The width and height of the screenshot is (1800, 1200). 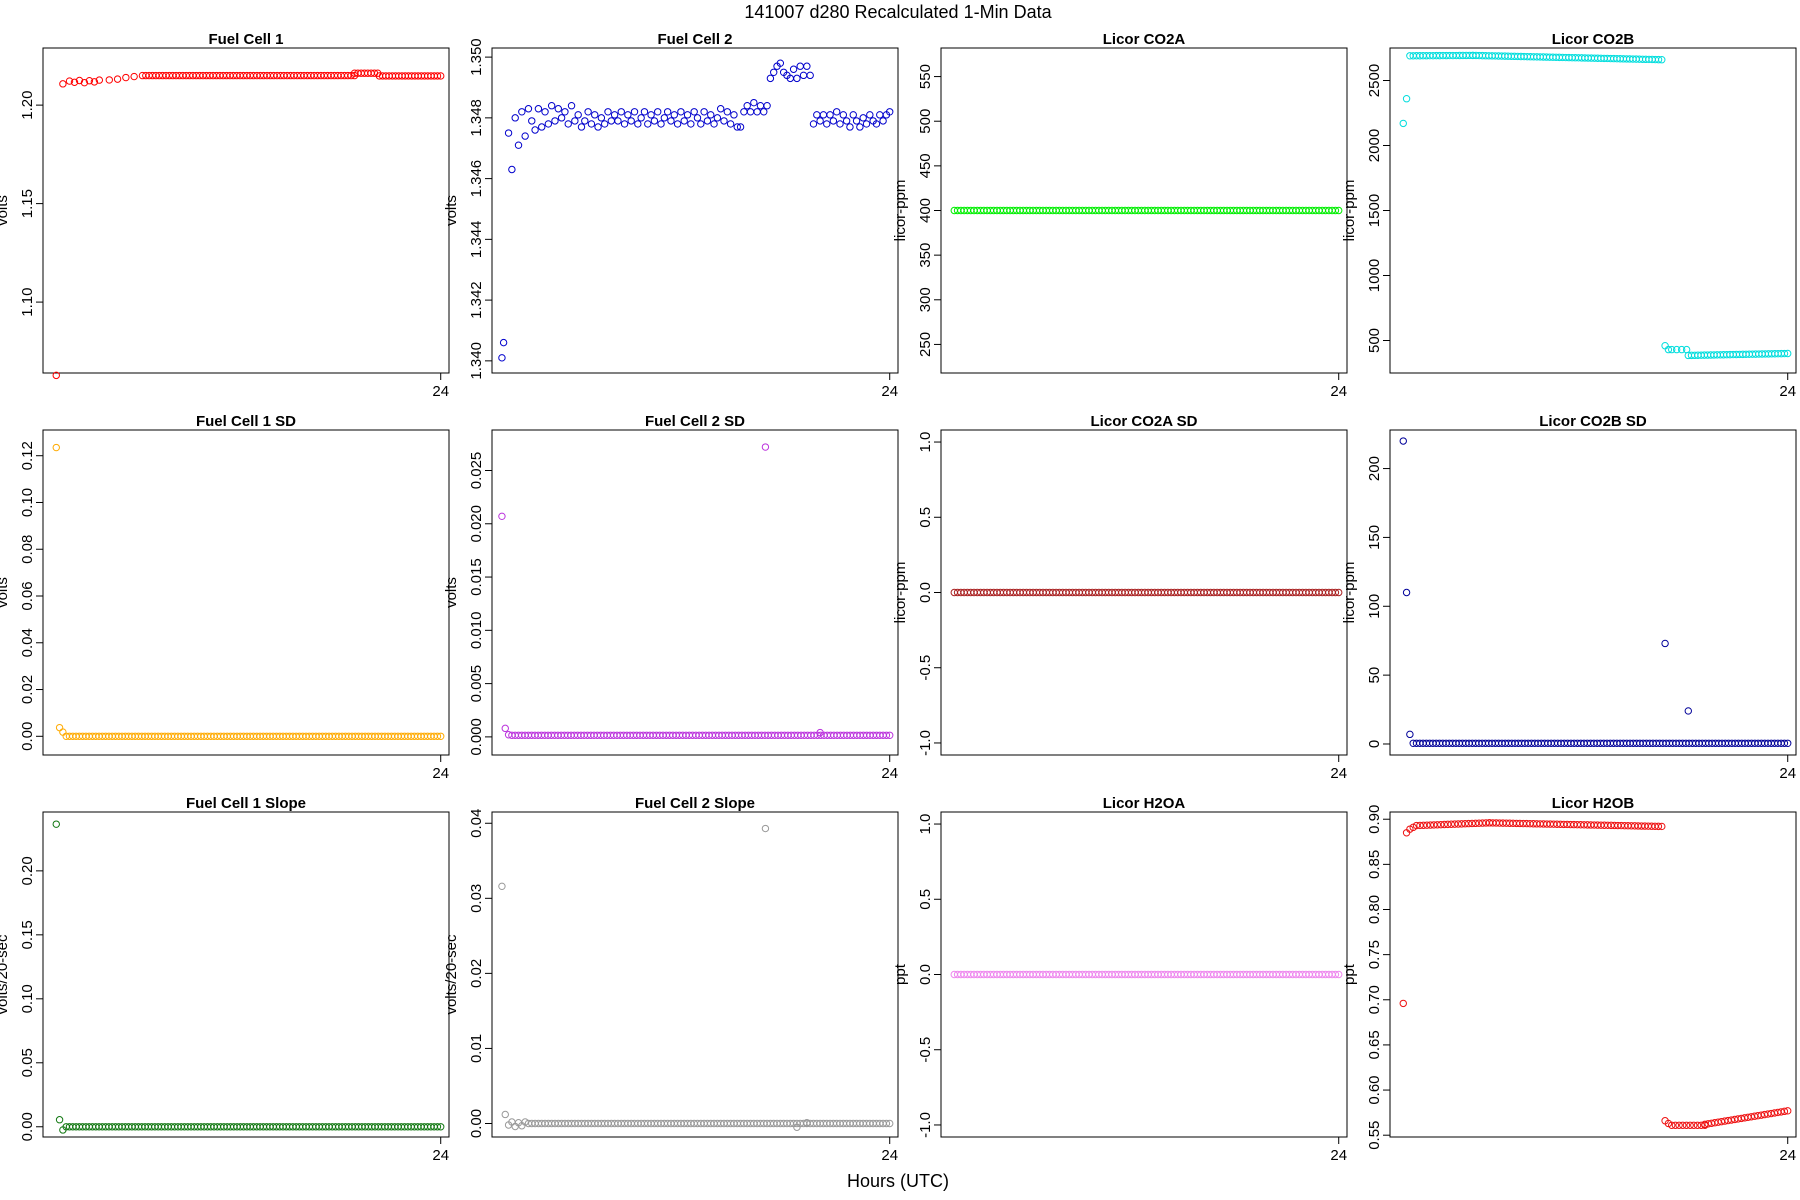 What do you see at coordinates (27, 934) in the screenshot?
I see `y-tick-label: 0.15` at bounding box center [27, 934].